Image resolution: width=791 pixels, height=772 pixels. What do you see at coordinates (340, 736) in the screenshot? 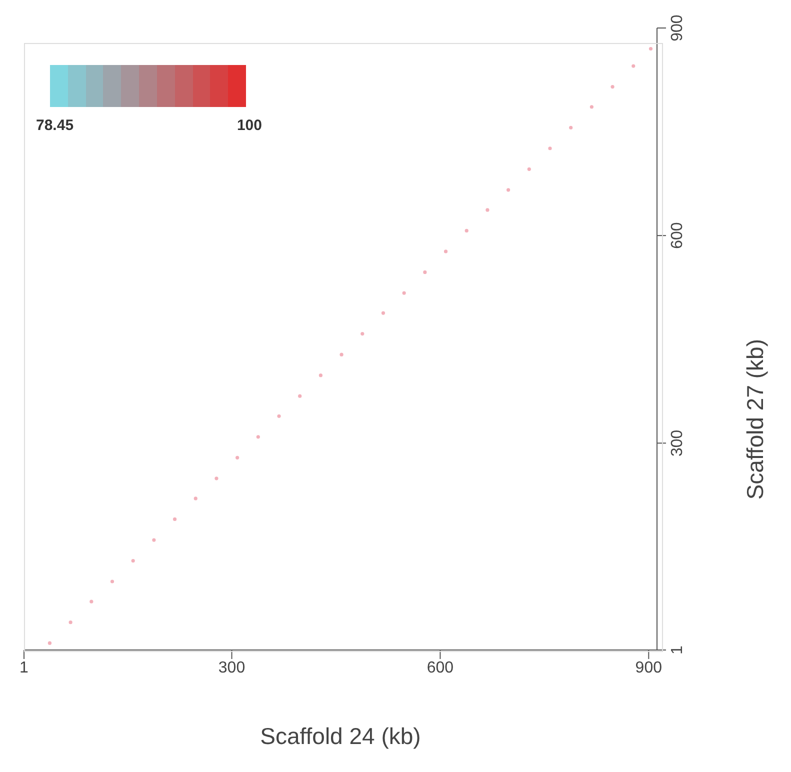
I see `x-axis-title: Scaffold 24 (kb)` at bounding box center [340, 736].